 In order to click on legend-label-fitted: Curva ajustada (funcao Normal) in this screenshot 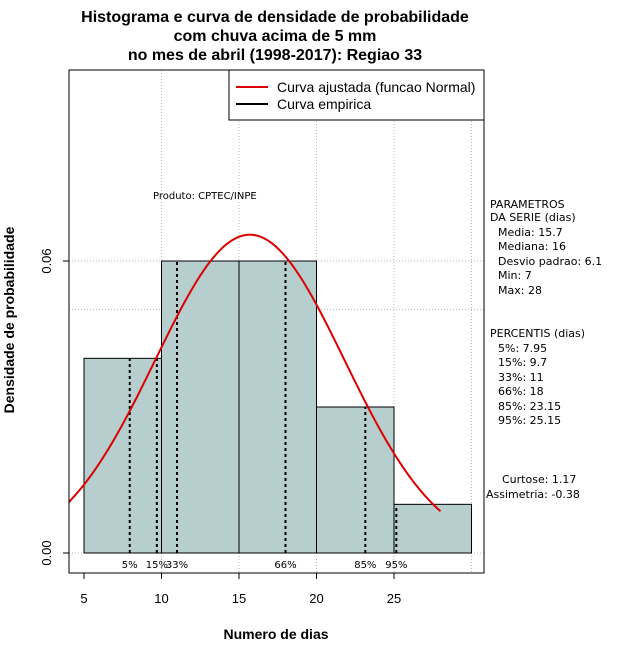, I will do `click(376, 87)`.